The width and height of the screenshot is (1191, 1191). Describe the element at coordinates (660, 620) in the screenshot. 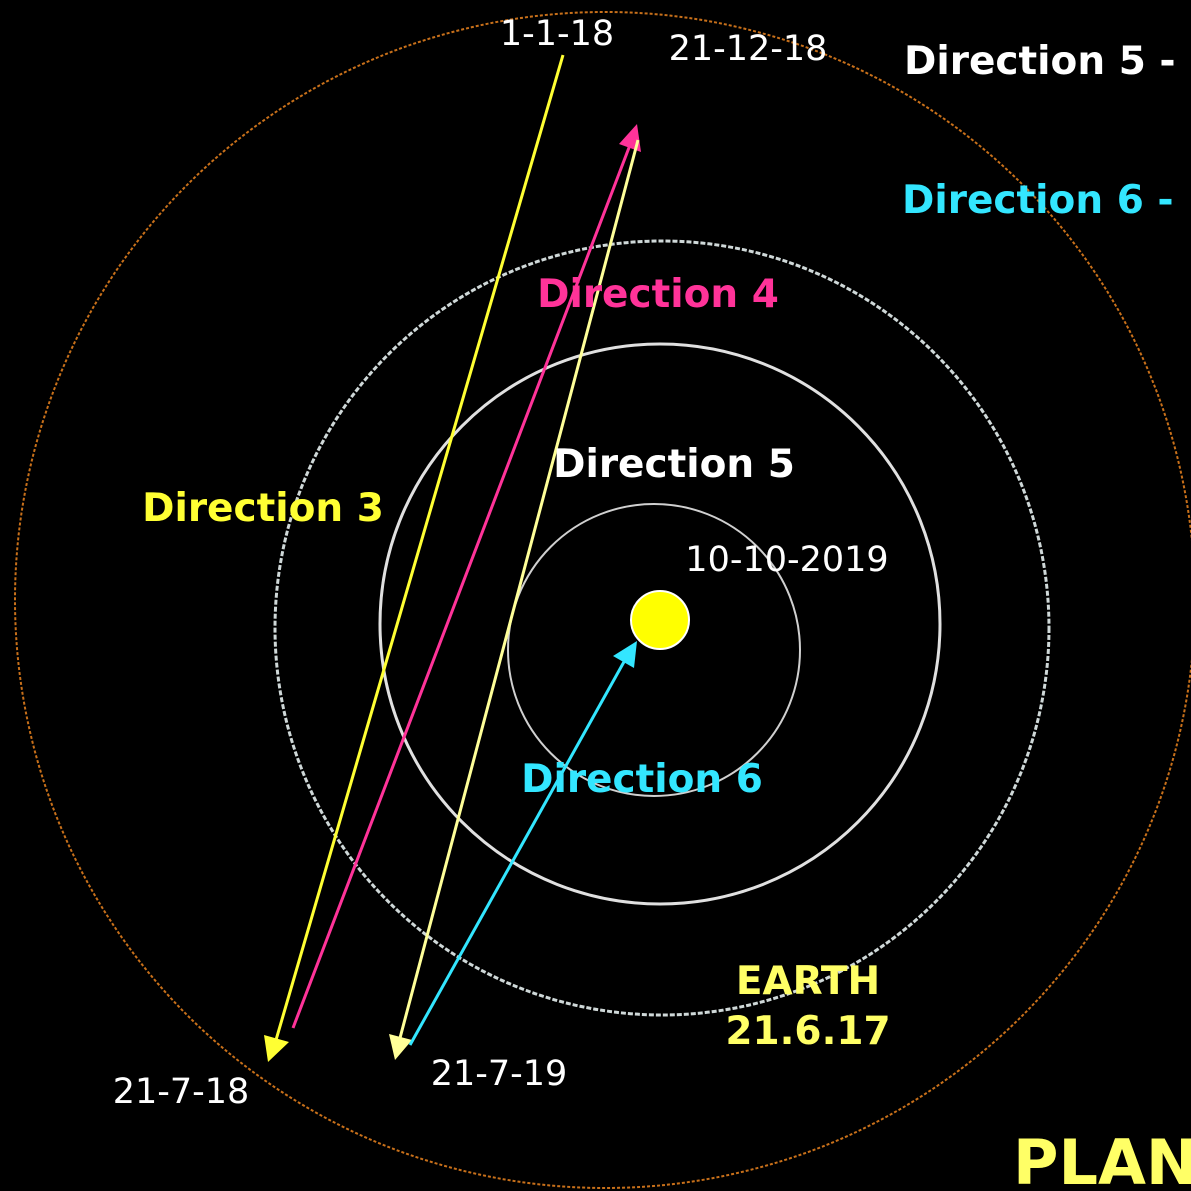

I see `sun` at that location.